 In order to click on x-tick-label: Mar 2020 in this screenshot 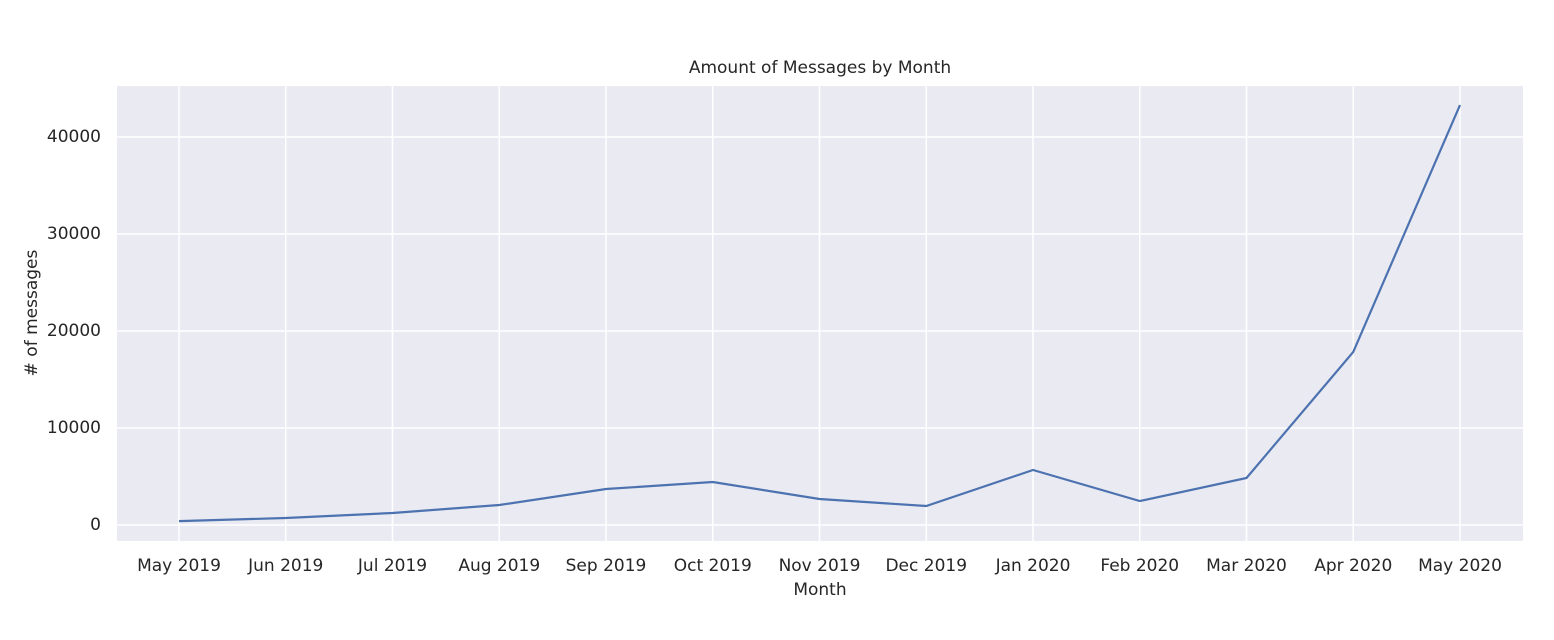, I will do `click(1246, 566)`.